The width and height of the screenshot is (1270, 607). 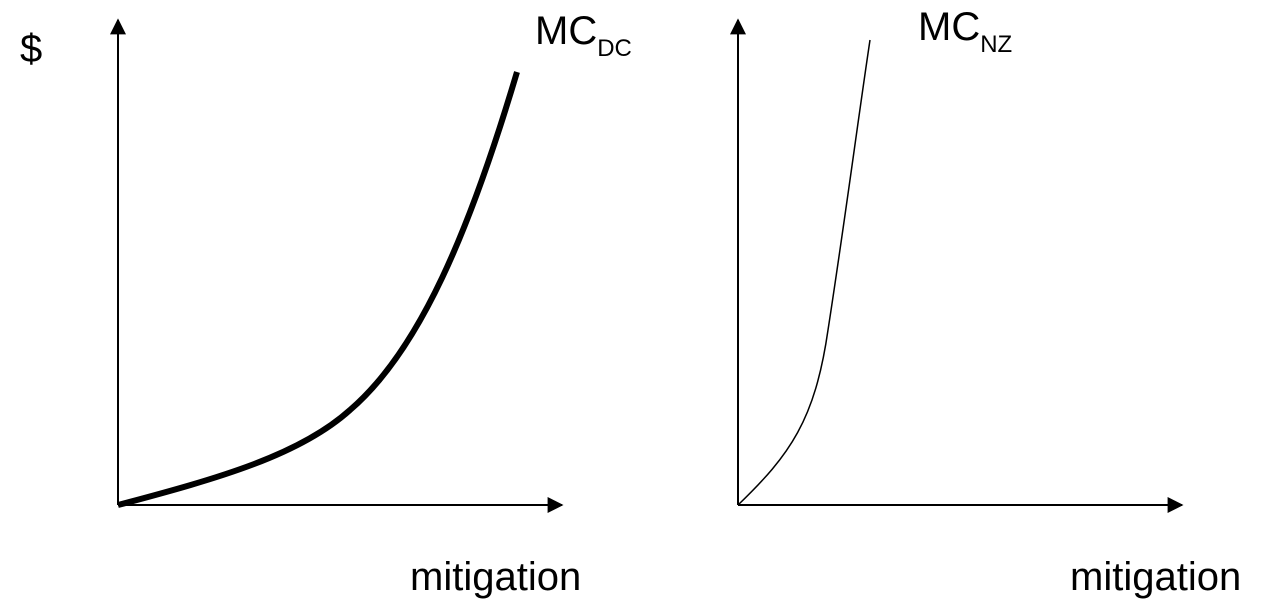 I want to click on curve, so click(x=804, y=272).